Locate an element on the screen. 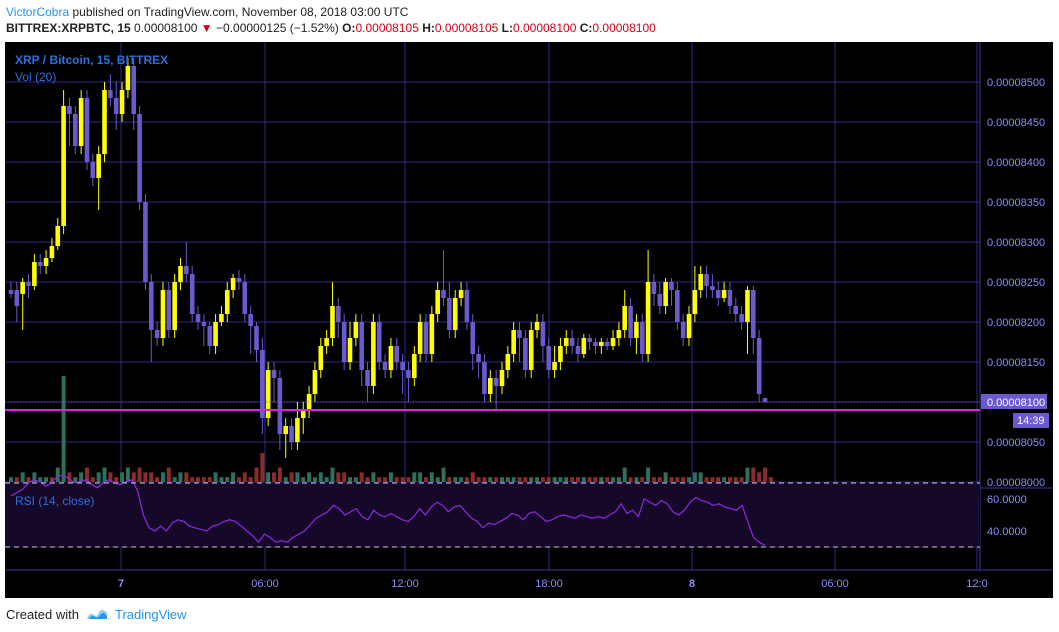  time-axis: 7 06:00 12:00 18:00 8 06:00 12:0 is located at coordinates (553, 584).